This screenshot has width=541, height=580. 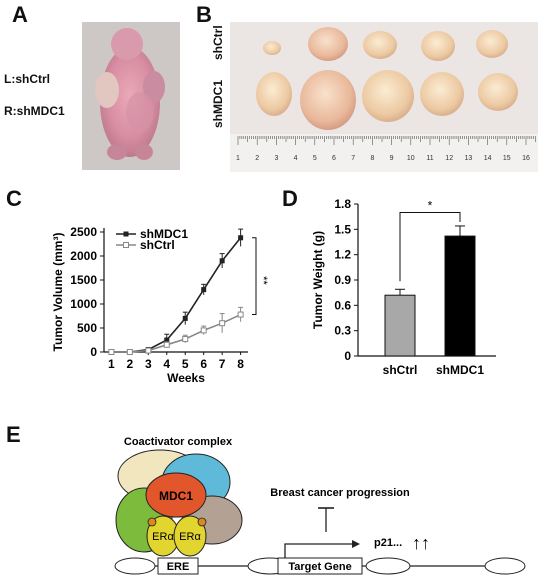 I want to click on era-right-label: ERα, so click(x=190, y=537).